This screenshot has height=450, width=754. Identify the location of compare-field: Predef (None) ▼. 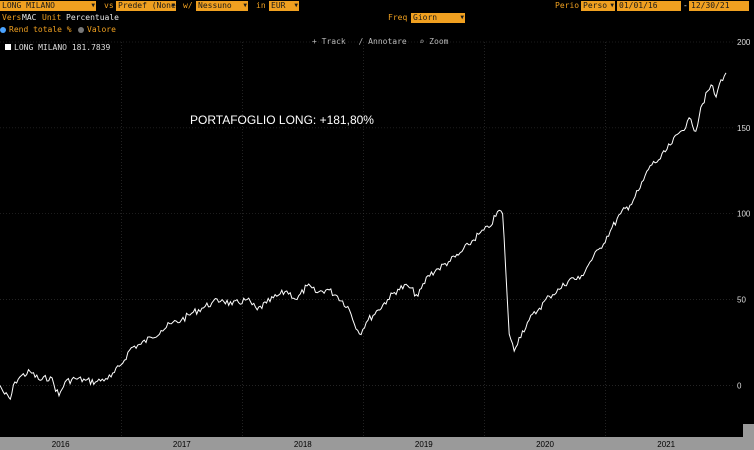
(146, 6).